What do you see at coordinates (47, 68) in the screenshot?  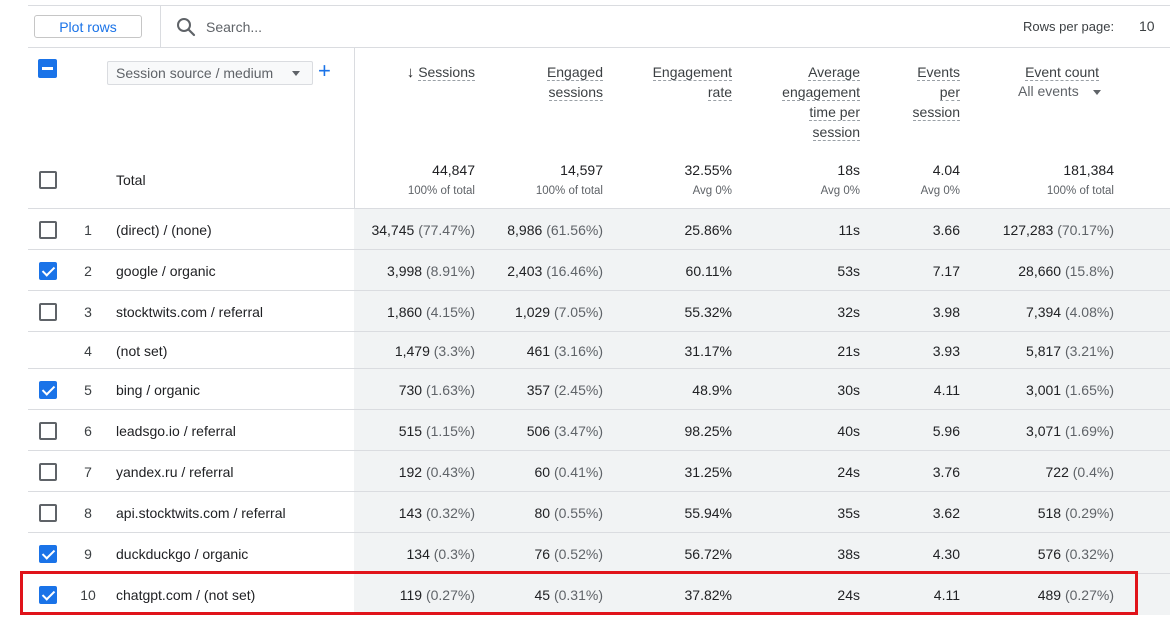 I see `select-all-checkbox` at bounding box center [47, 68].